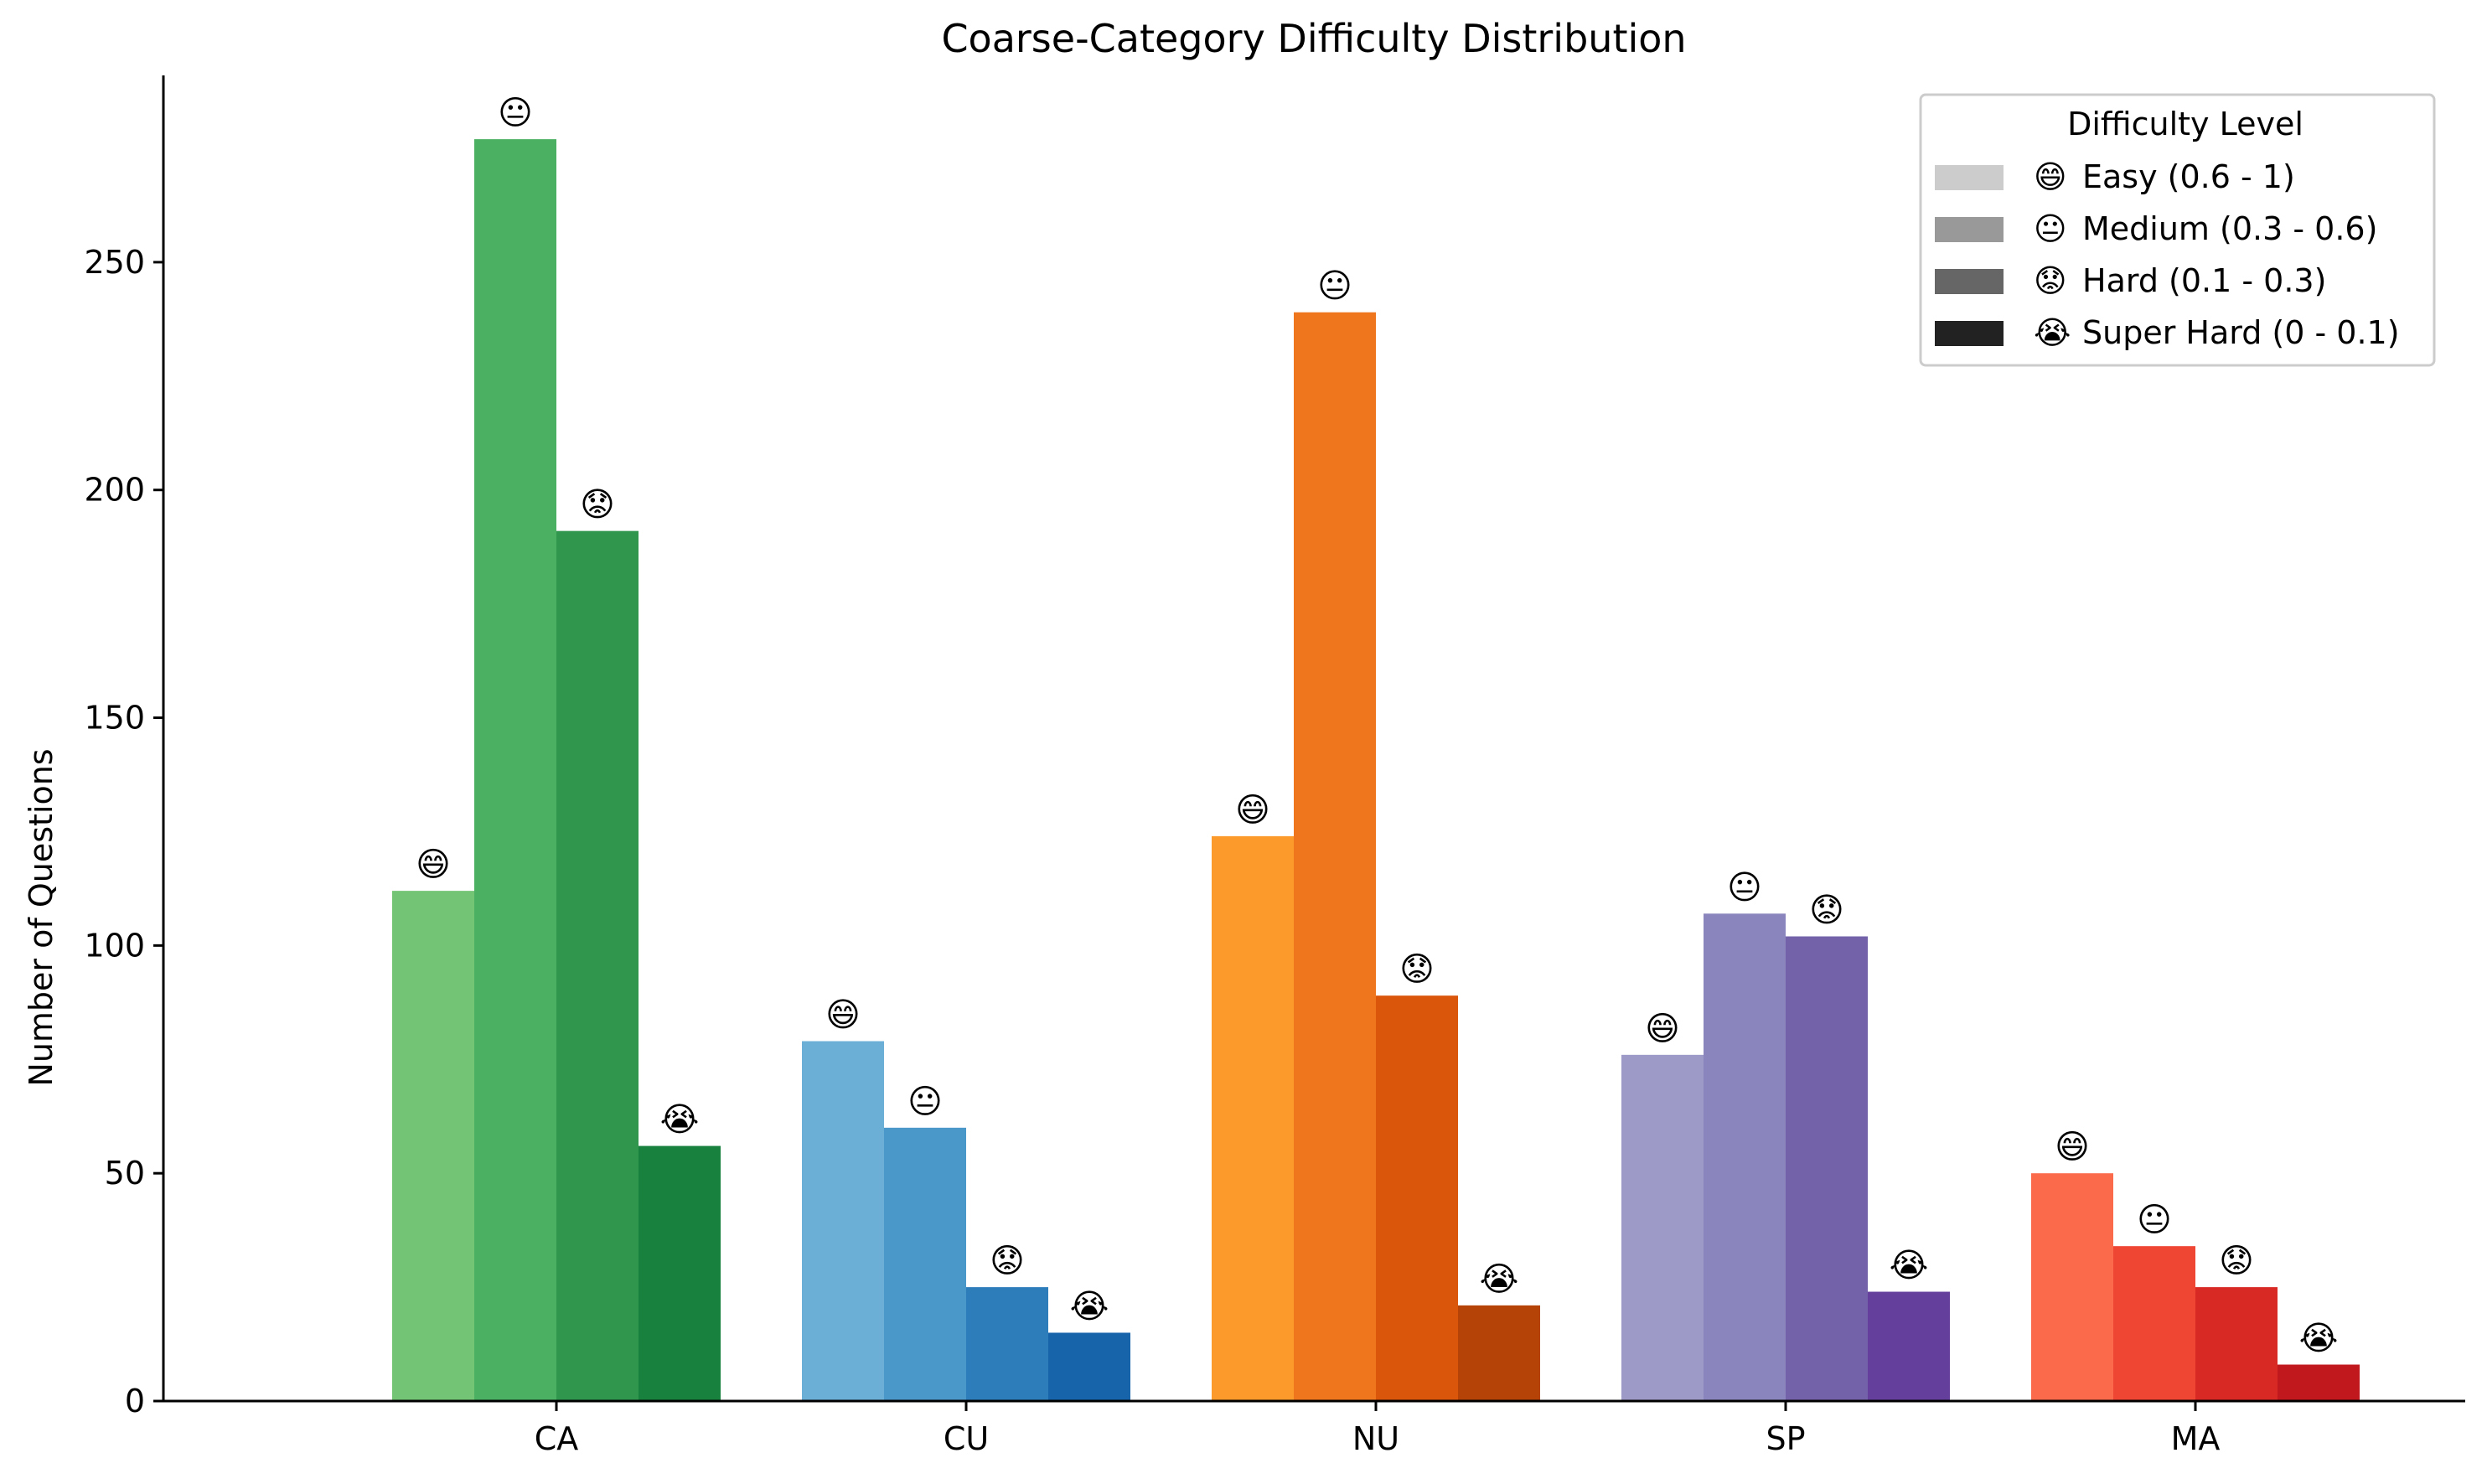 The width and height of the screenshot is (2487, 1484). I want to click on legend-icon: 😐, so click(2050, 229).